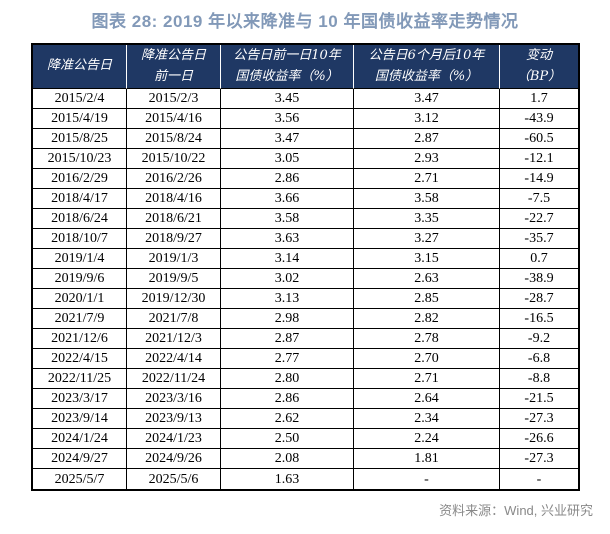 This screenshot has width=610, height=534. I want to click on table-cell: 2023/9/13, so click(174, 419).